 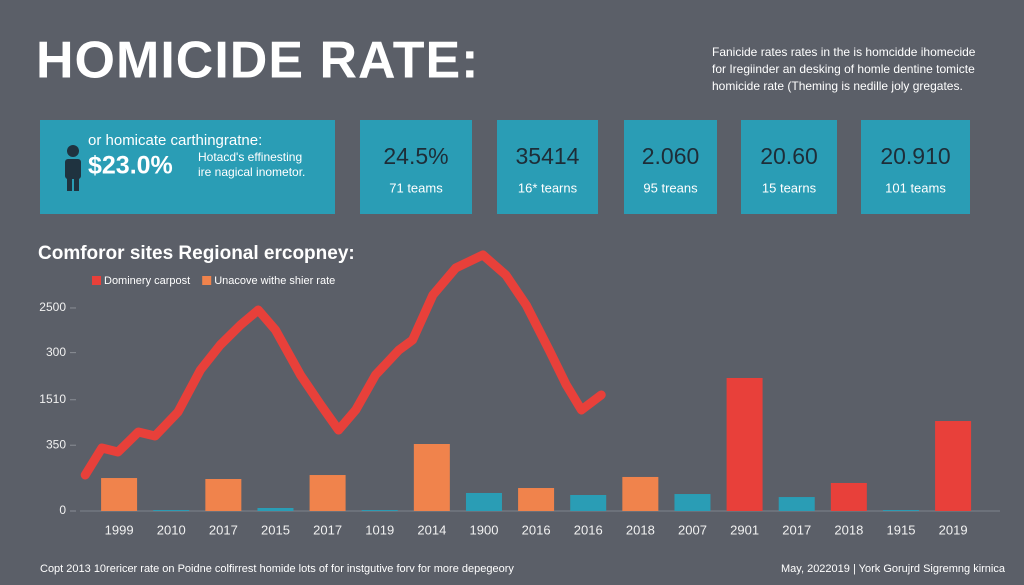 What do you see at coordinates (744, 529) in the screenshot?
I see `x-tick-label: 2901` at bounding box center [744, 529].